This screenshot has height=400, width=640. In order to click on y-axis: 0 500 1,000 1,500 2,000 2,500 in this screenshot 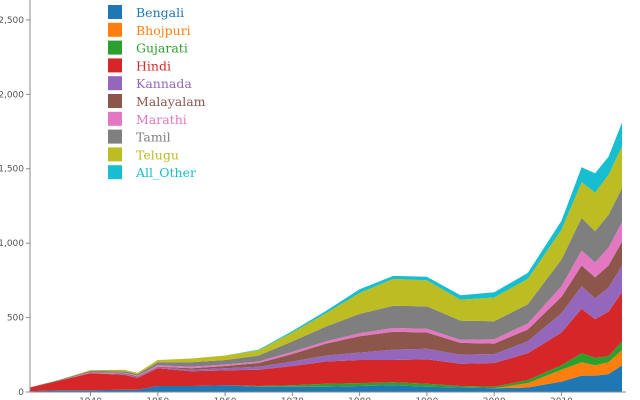, I will do `click(15, 199)`.